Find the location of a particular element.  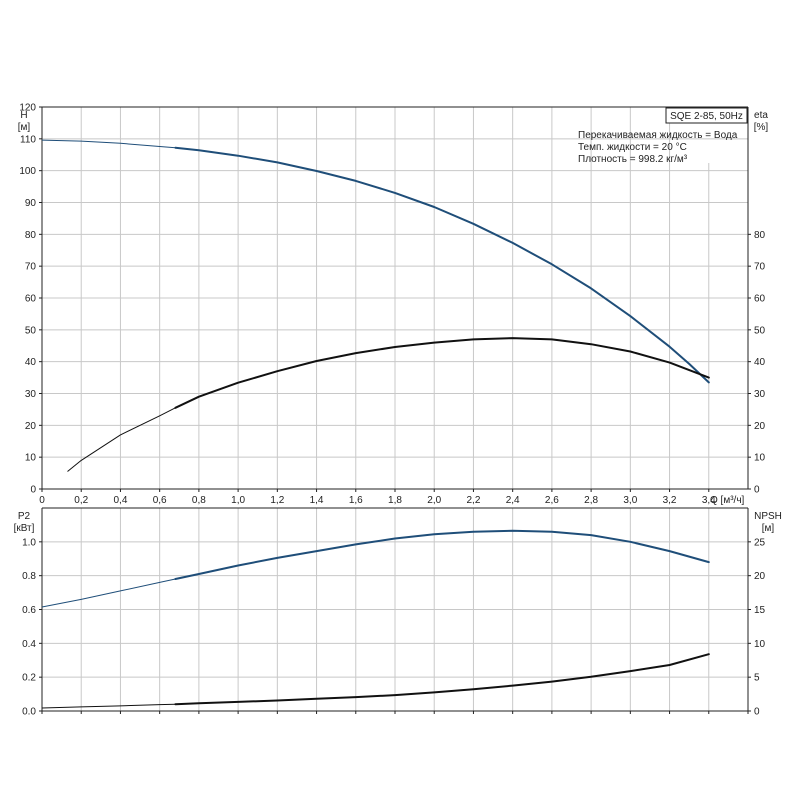

curve-eta_curve-extrapolated is located at coordinates (121, 439).